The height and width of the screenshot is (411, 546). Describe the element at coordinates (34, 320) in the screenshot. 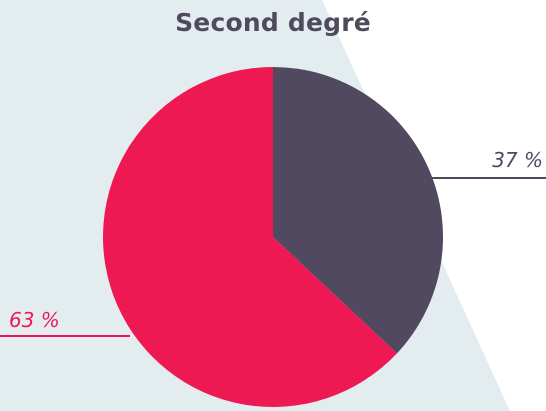

I see `data-label-63: 63 %` at that location.